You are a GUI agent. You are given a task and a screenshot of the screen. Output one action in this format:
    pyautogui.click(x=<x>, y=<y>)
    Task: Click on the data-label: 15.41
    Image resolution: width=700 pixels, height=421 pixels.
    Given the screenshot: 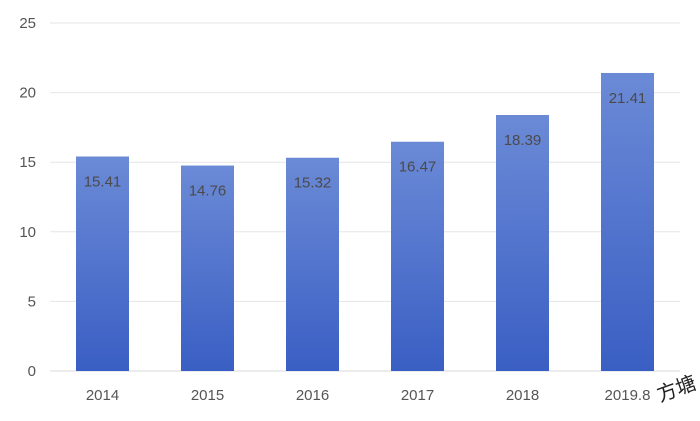 What is the action you would take?
    pyautogui.click(x=103, y=181)
    